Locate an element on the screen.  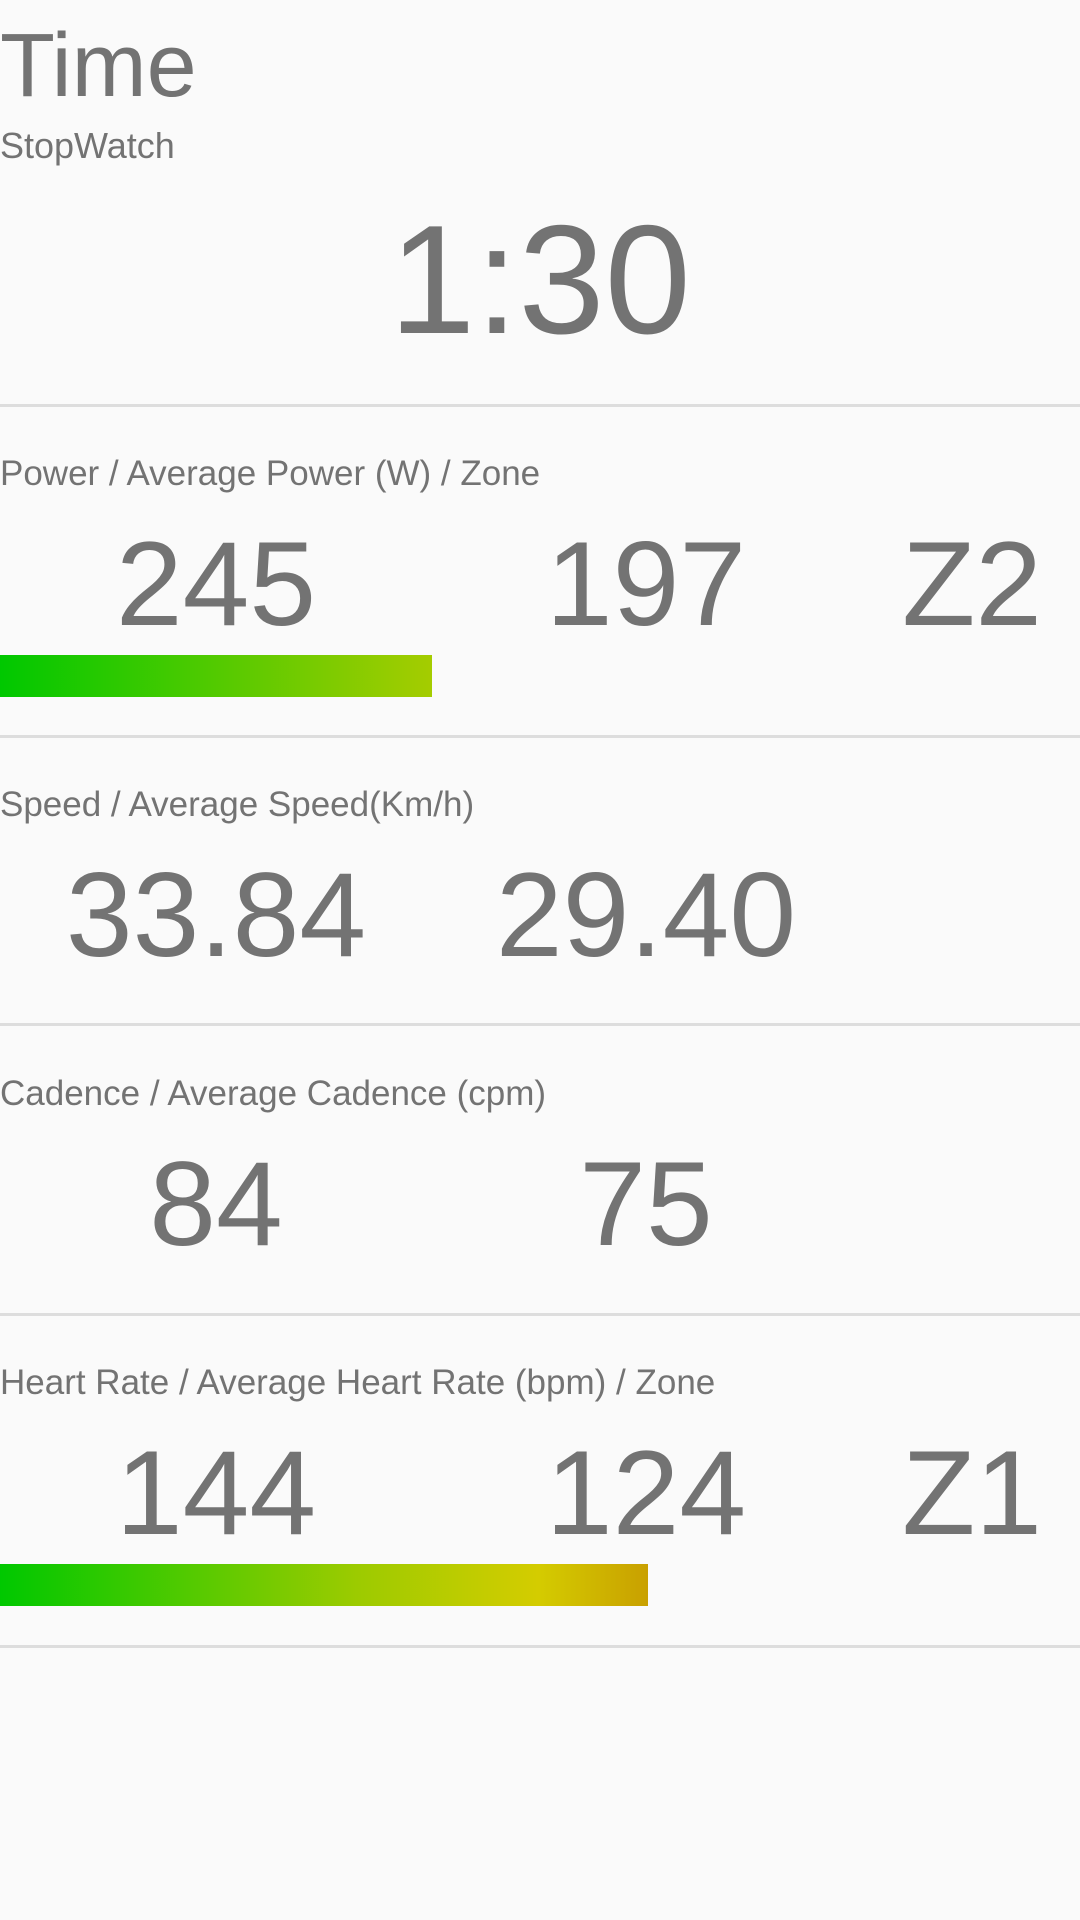
cadence-section-label: Cadence / Average Cadence (cpm) is located at coordinates (273, 1093).